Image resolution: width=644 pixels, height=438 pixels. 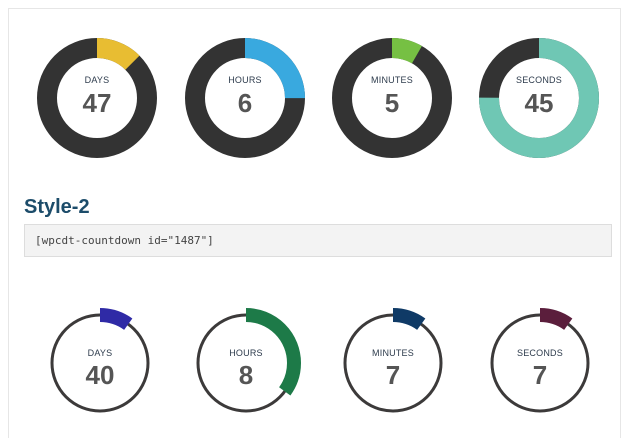 I want to click on style1-days-progress-arc, so click(x=97, y=98).